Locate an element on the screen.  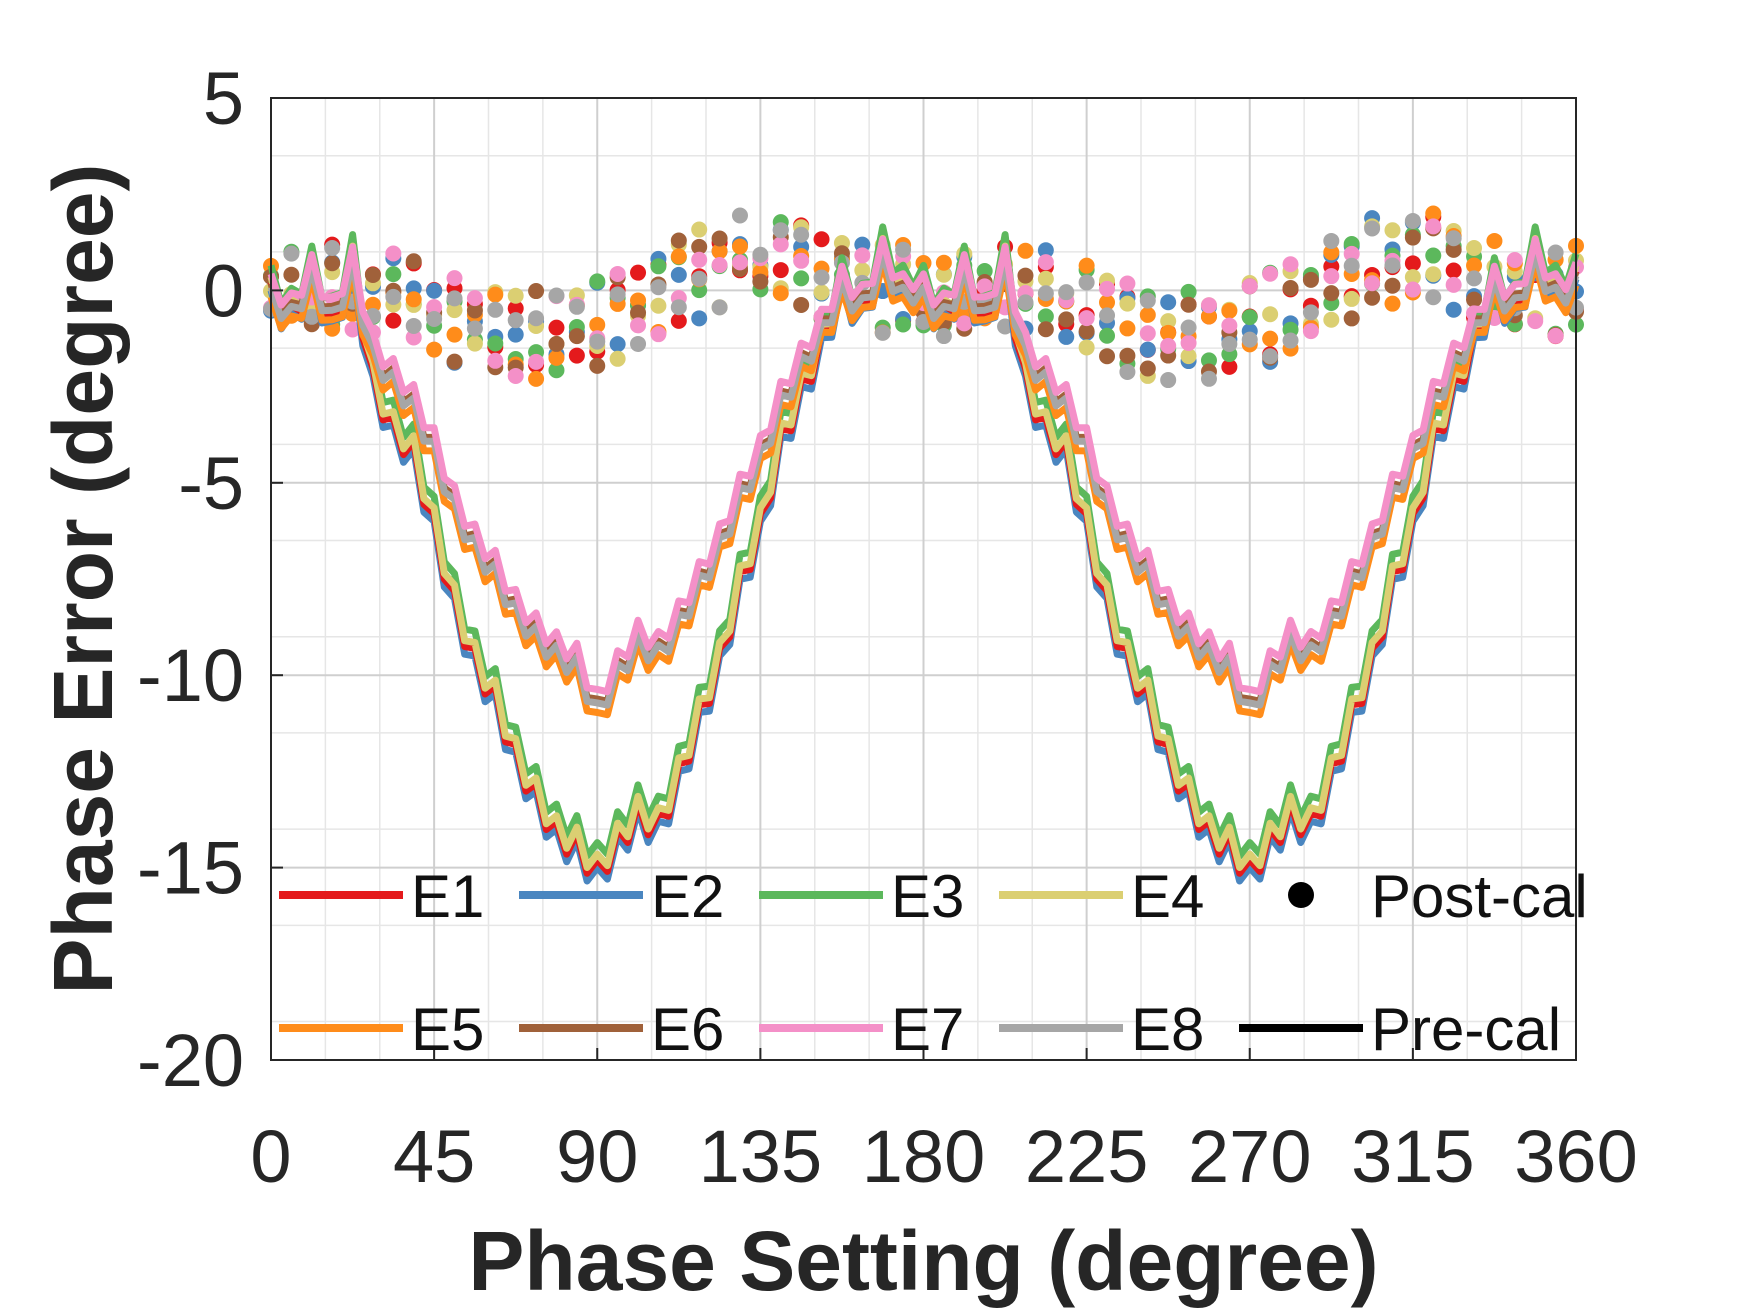
y-tick-label: -10 is located at coordinates (190, 675).